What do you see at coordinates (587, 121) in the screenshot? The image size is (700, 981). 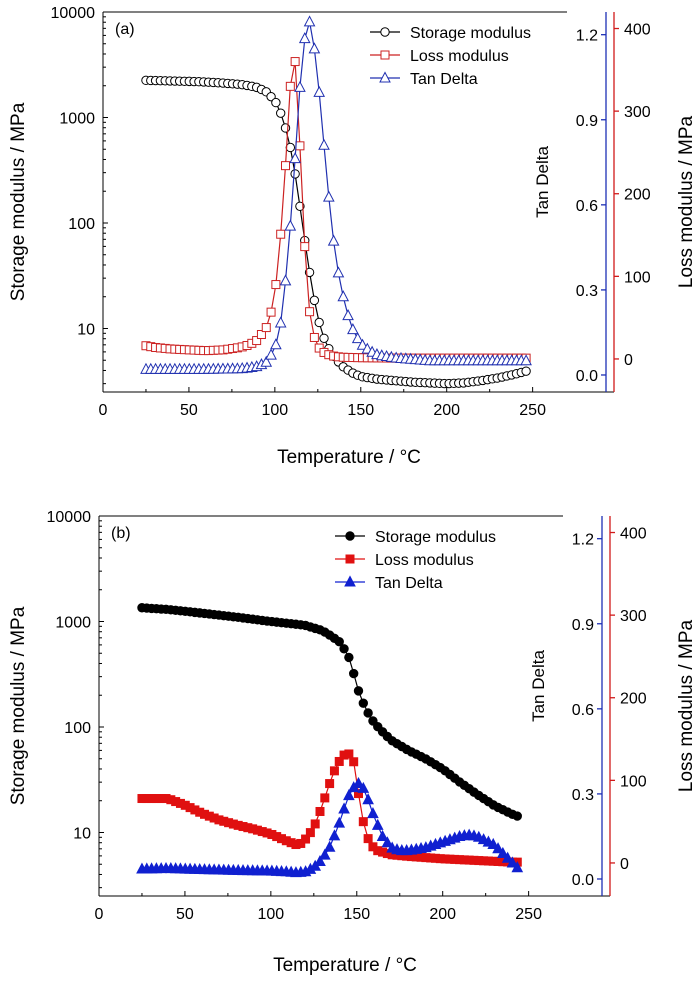 I see `tan-delta-tick-label: 0.9` at bounding box center [587, 121].